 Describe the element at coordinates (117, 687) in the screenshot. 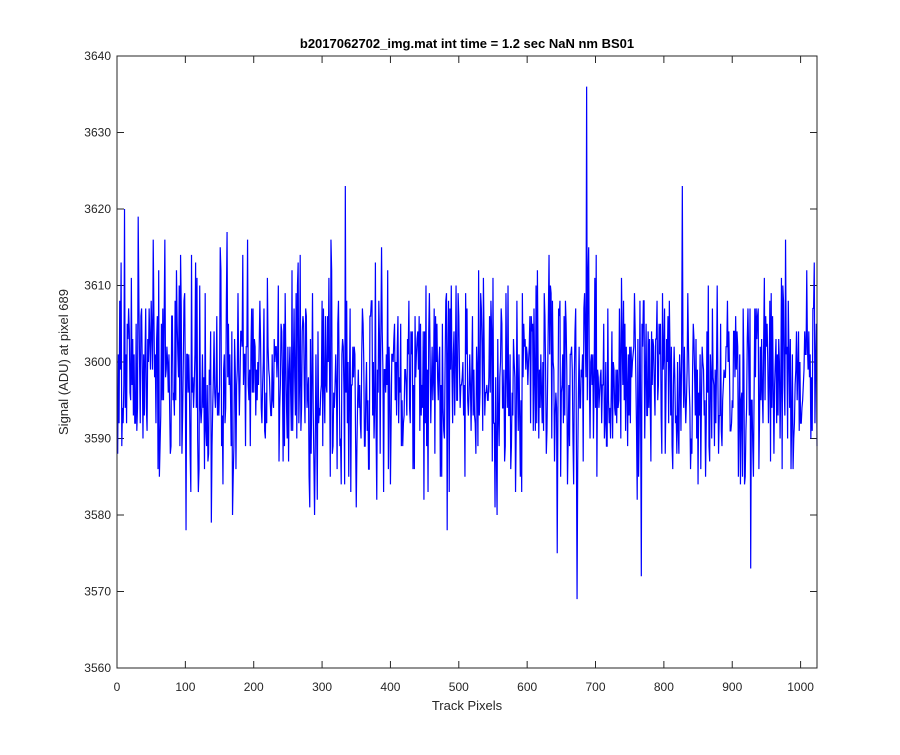

I see `x-tick-label: 0` at that location.